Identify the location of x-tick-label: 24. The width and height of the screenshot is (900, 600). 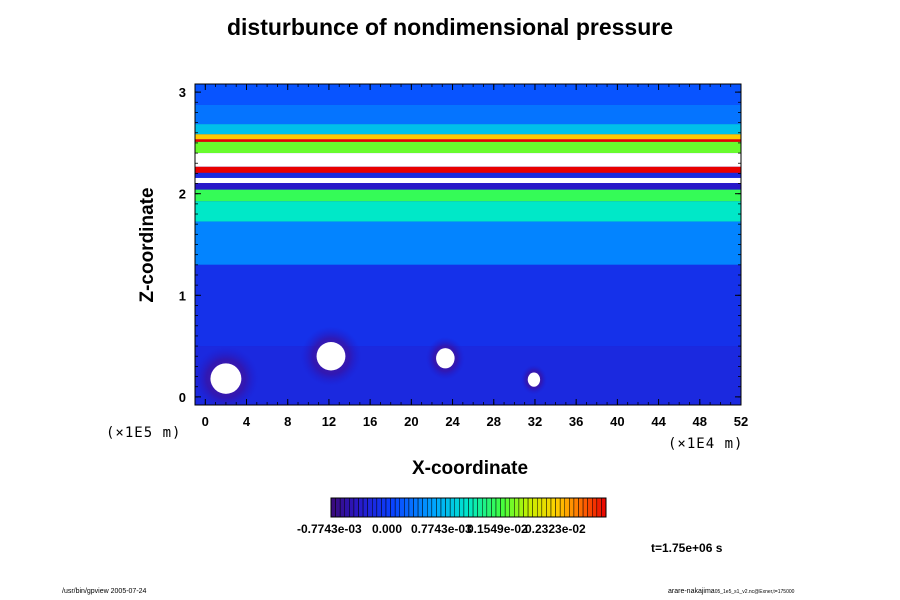
(452, 421).